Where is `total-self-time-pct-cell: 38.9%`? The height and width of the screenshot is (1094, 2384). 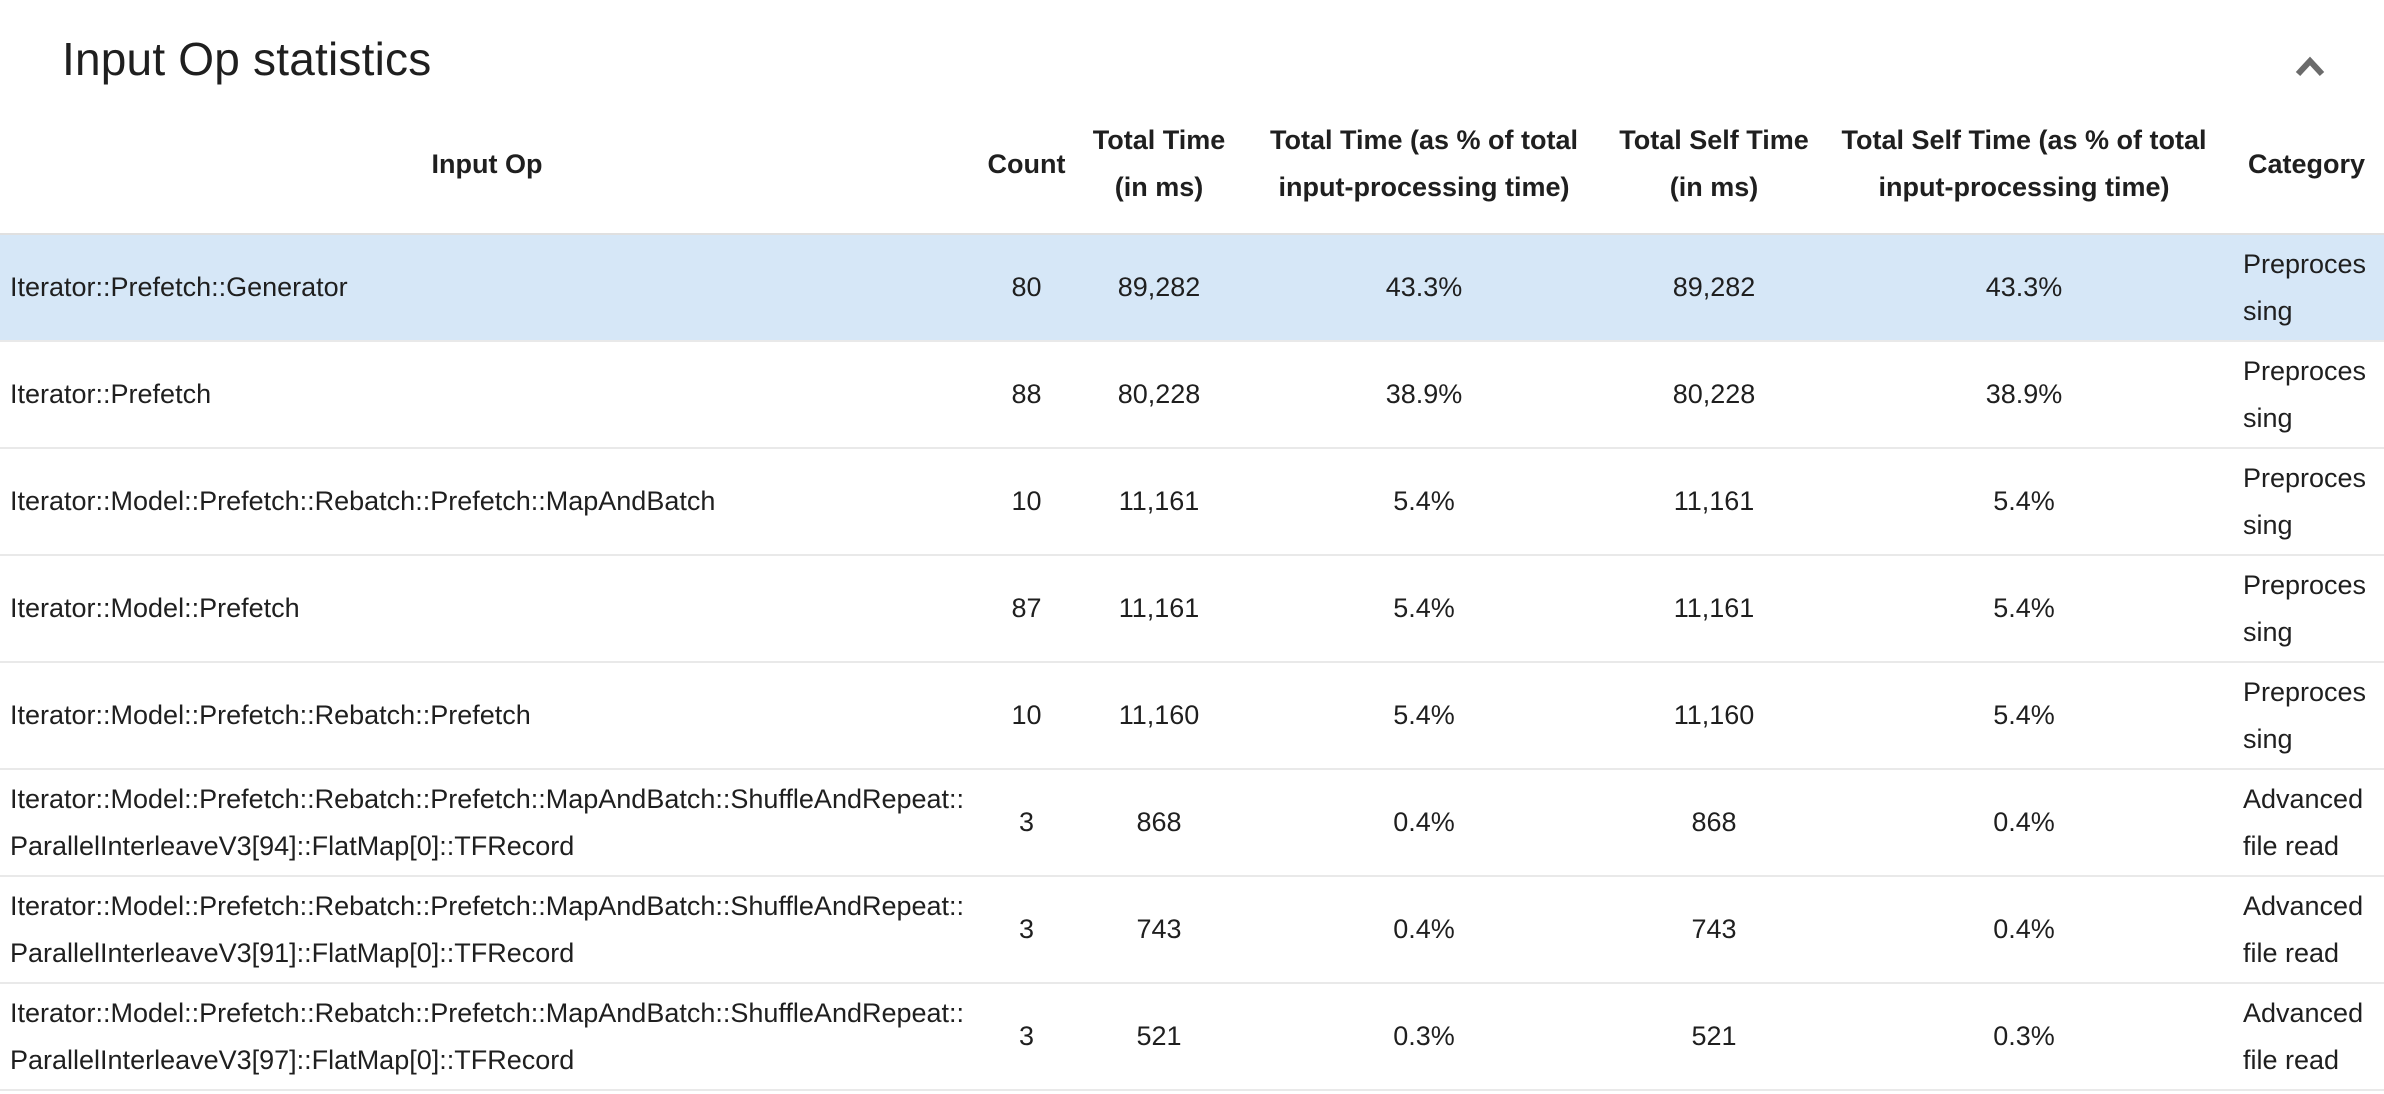 total-self-time-pct-cell: 38.9% is located at coordinates (2024, 395).